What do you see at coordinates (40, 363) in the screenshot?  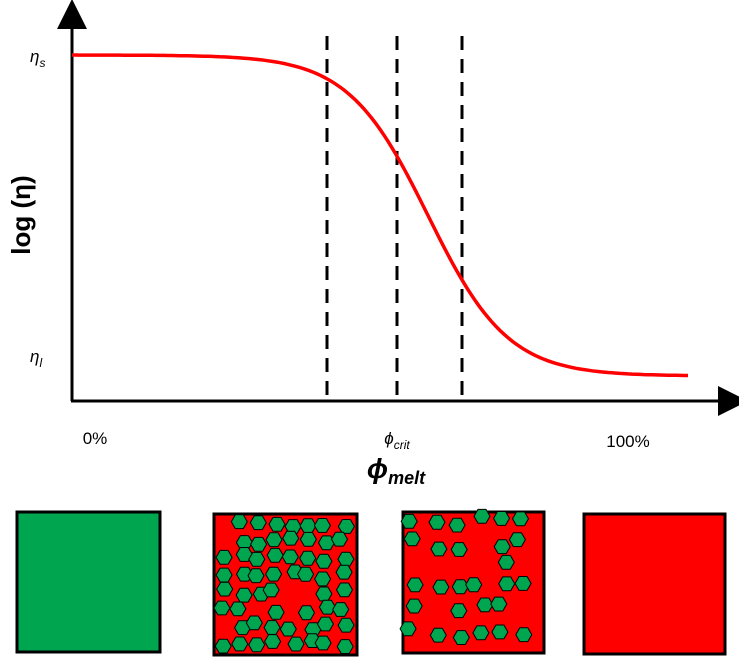 I see `subscript: l` at bounding box center [40, 363].